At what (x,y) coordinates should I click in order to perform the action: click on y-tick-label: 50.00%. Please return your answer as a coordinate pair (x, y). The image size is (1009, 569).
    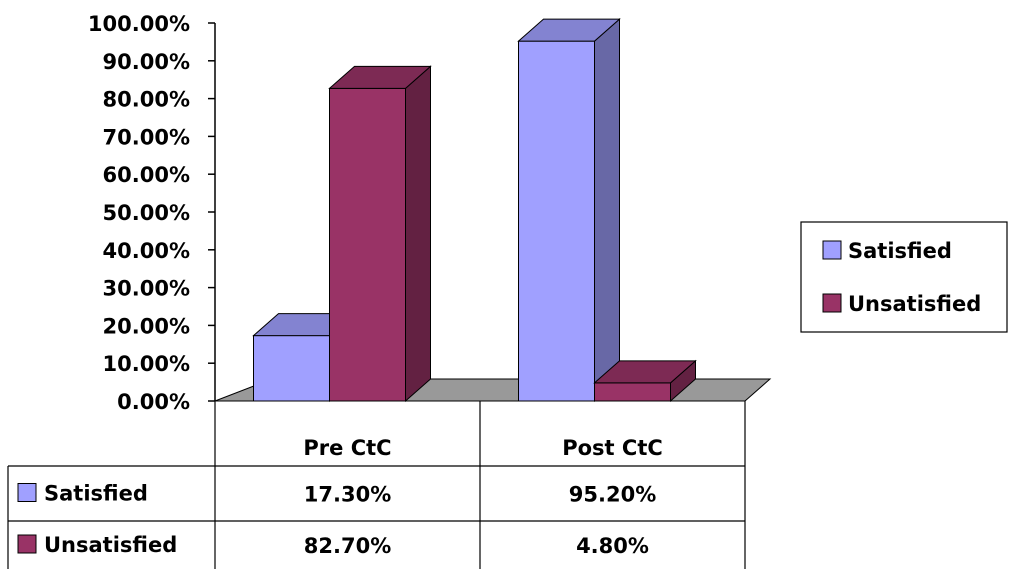
    Looking at the image, I should click on (146, 213).